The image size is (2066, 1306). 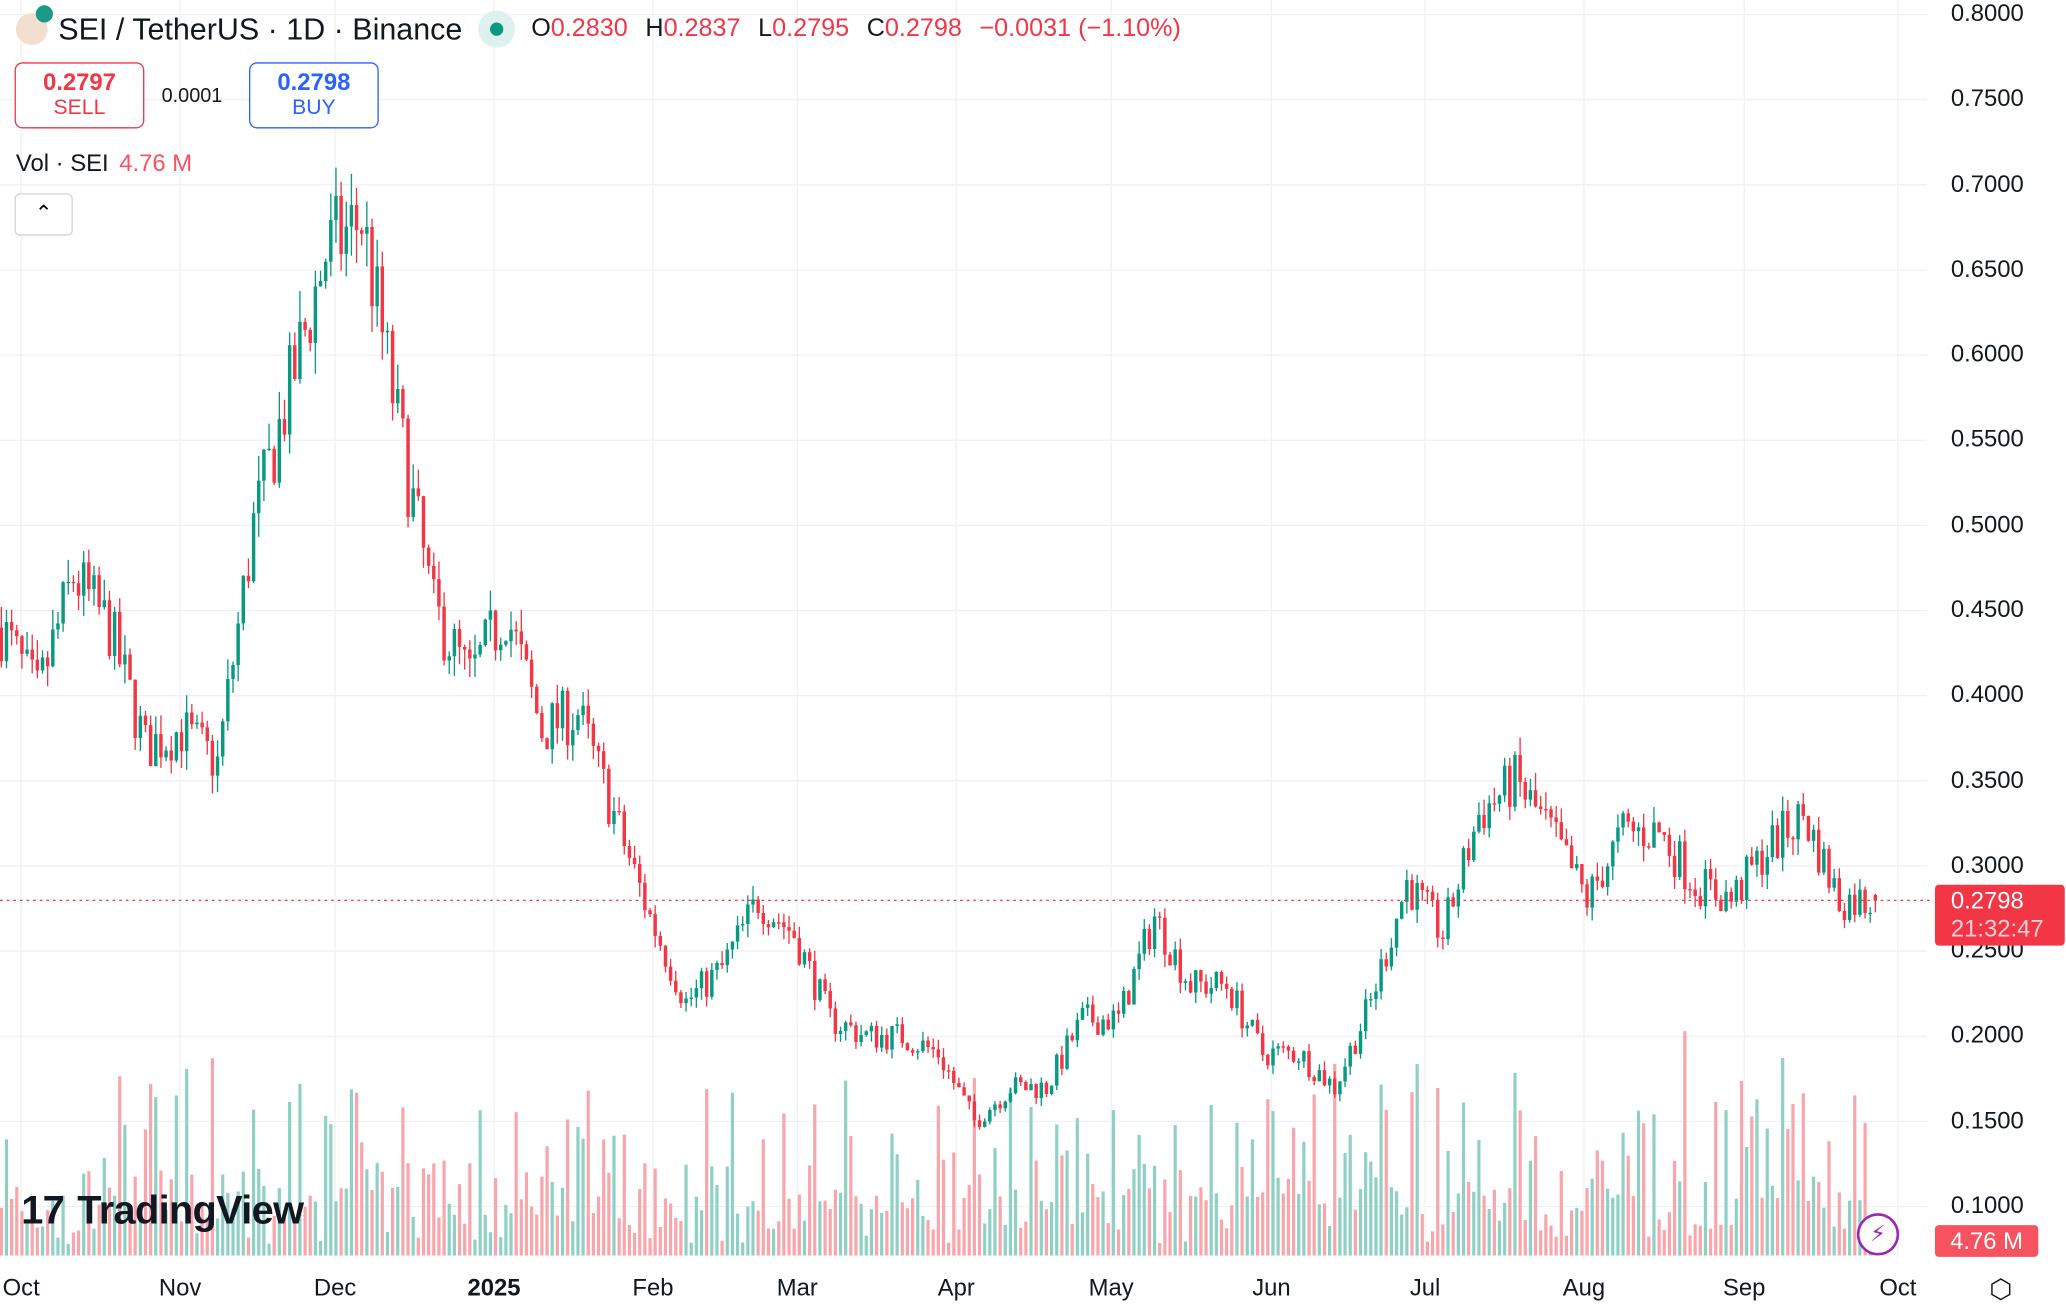 What do you see at coordinates (43, 214) in the screenshot?
I see `collapse-legend-button: ⌃` at bounding box center [43, 214].